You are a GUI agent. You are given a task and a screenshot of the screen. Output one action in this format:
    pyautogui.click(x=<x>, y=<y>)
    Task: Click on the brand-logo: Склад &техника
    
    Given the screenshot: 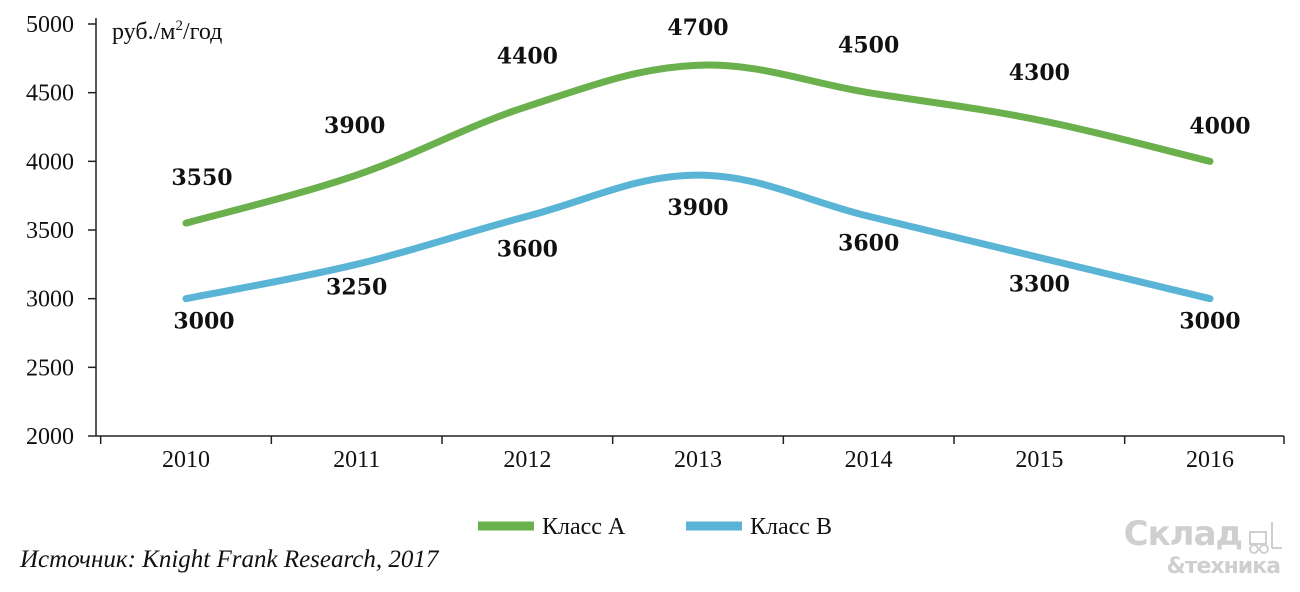 What is the action you would take?
    pyautogui.click(x=1184, y=548)
    